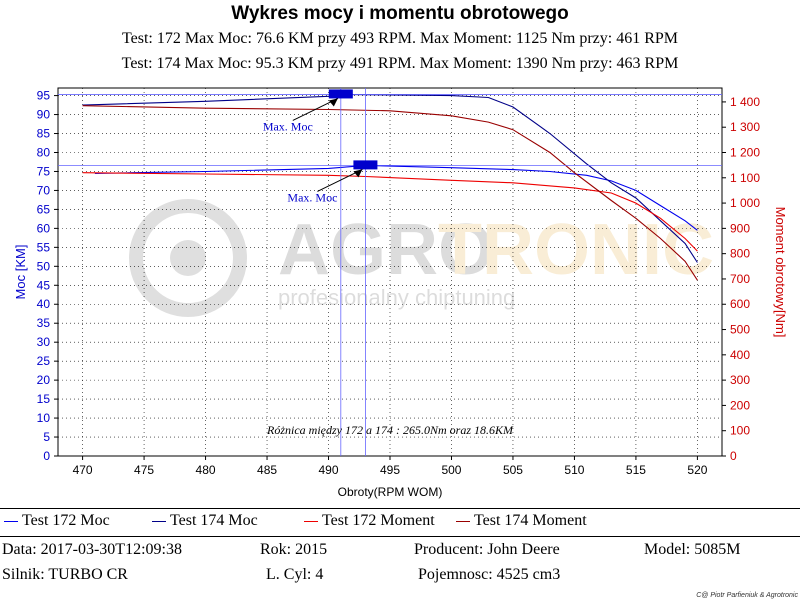 The height and width of the screenshot is (600, 800). Describe the element at coordinates (44, 380) in the screenshot. I see `y-tick-label: 20` at that location.